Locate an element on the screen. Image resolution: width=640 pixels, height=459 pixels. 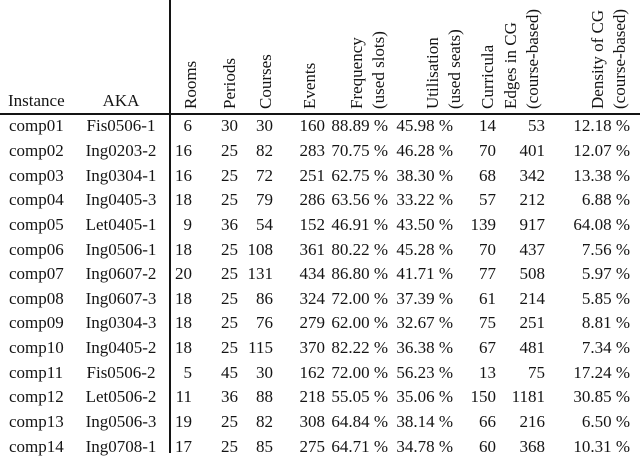
cell-aka: Ing0506-3 is located at coordinates (121, 422).